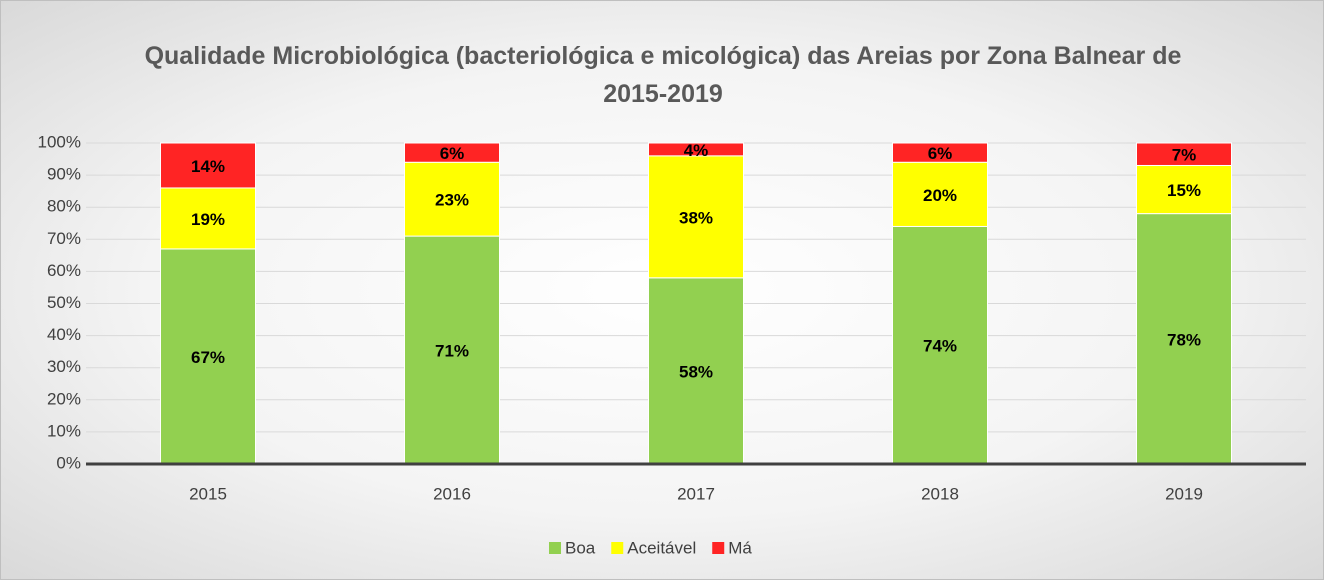 This screenshot has width=1324, height=580. I want to click on data-label: 15%, so click(1184, 190).